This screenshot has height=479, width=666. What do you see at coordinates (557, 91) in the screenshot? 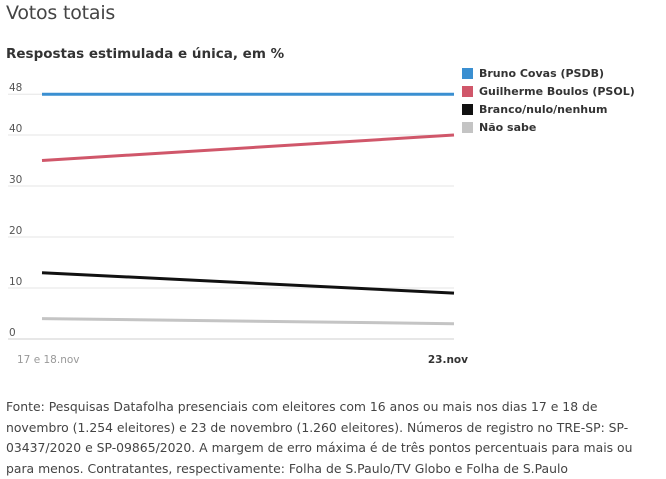
I see `legend-label: Guilherme Boulos (PSOL)` at bounding box center [557, 91].